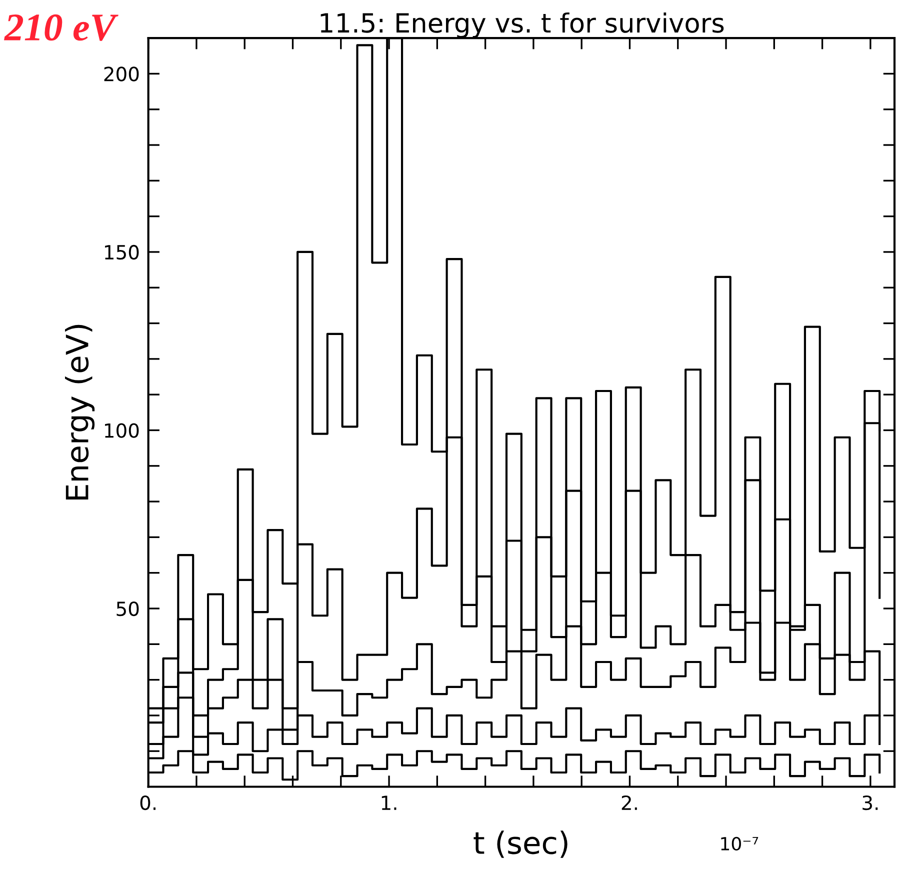  I want to click on x-tick-label: 1., so click(389, 803).